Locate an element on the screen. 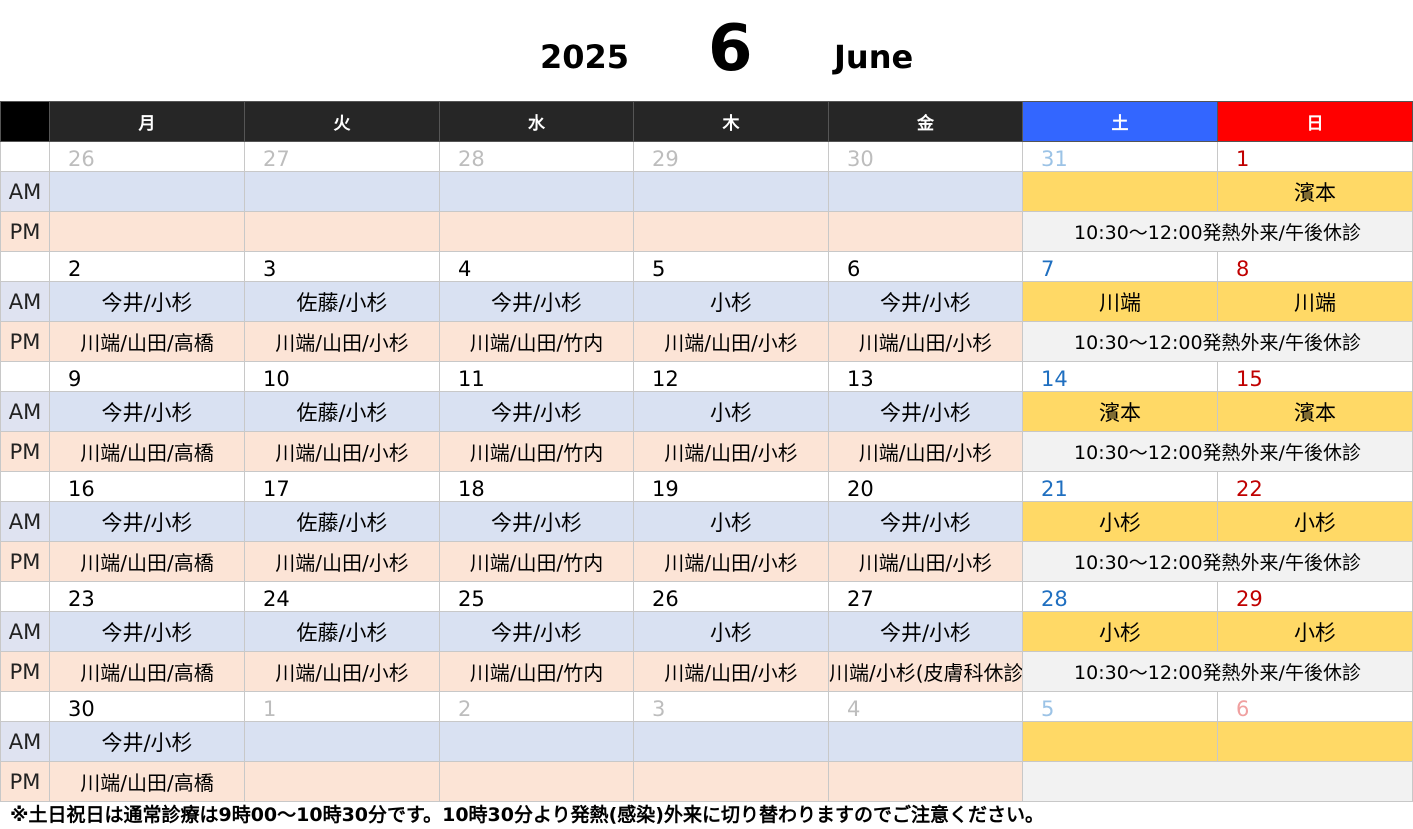 This screenshot has width=1413, height=829. header-corner is located at coordinates (25, 121).